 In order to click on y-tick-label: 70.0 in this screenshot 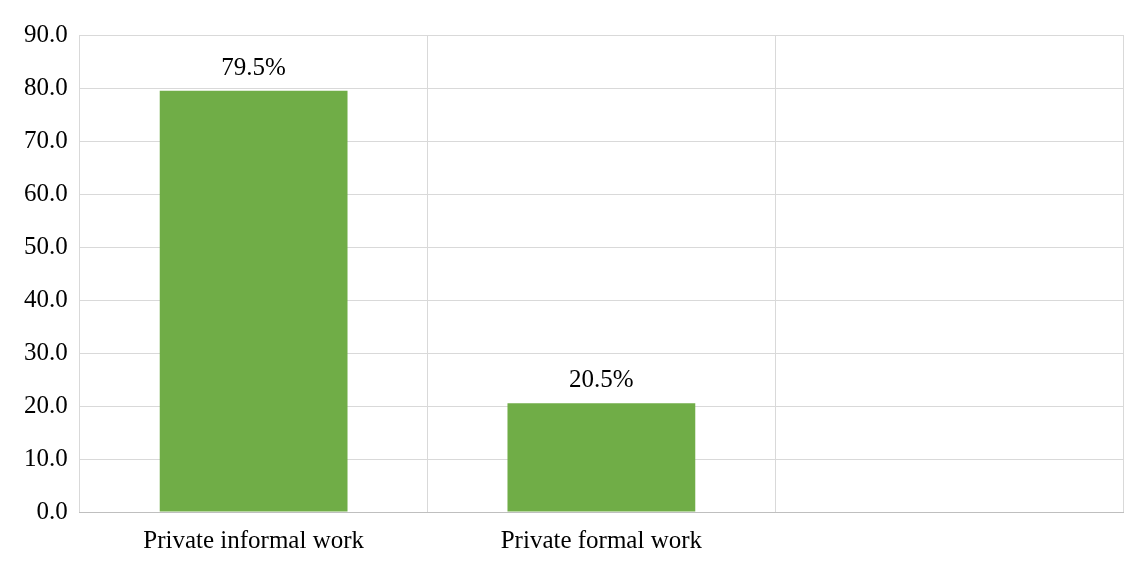, I will do `click(46, 139)`.